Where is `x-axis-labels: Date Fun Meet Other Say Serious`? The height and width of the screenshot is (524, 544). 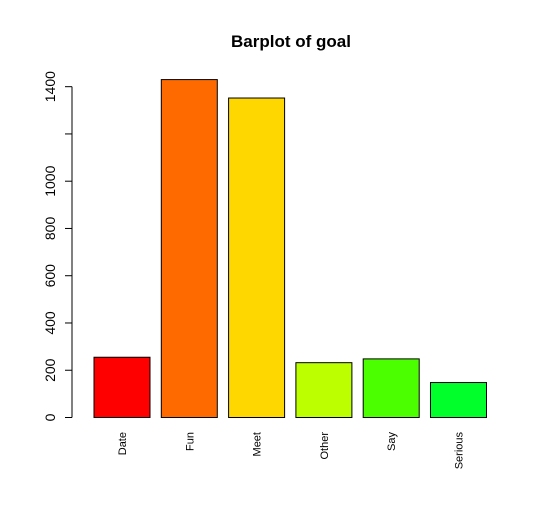
x-axis-labels: Date Fun Meet Other Say Serious is located at coordinates (291, 451).